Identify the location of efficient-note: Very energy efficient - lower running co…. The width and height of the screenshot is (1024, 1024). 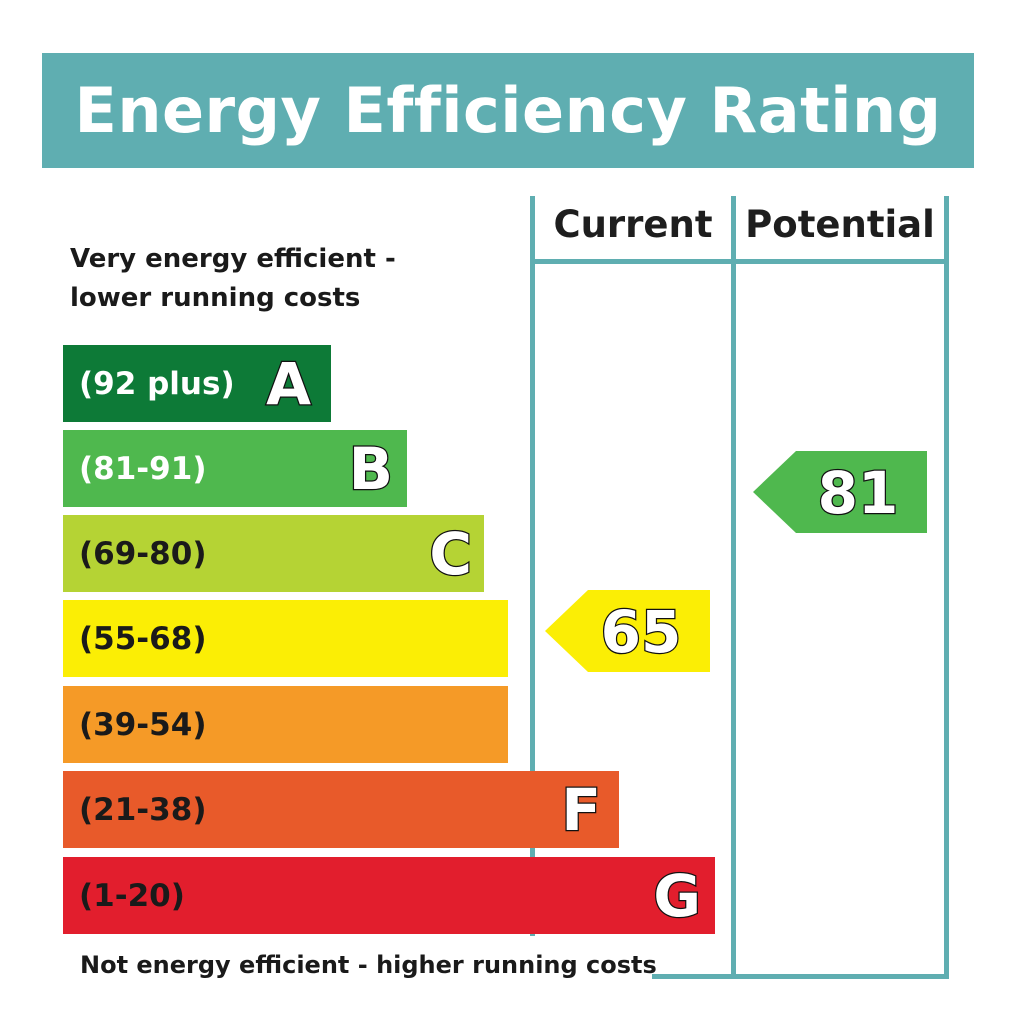
(233, 279).